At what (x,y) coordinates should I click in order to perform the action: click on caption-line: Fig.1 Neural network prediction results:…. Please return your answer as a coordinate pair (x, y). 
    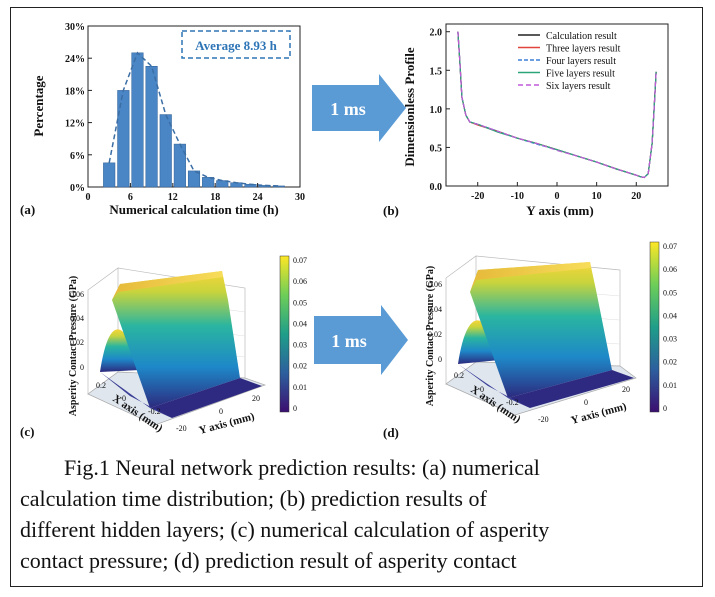
    Looking at the image, I should click on (302, 467).